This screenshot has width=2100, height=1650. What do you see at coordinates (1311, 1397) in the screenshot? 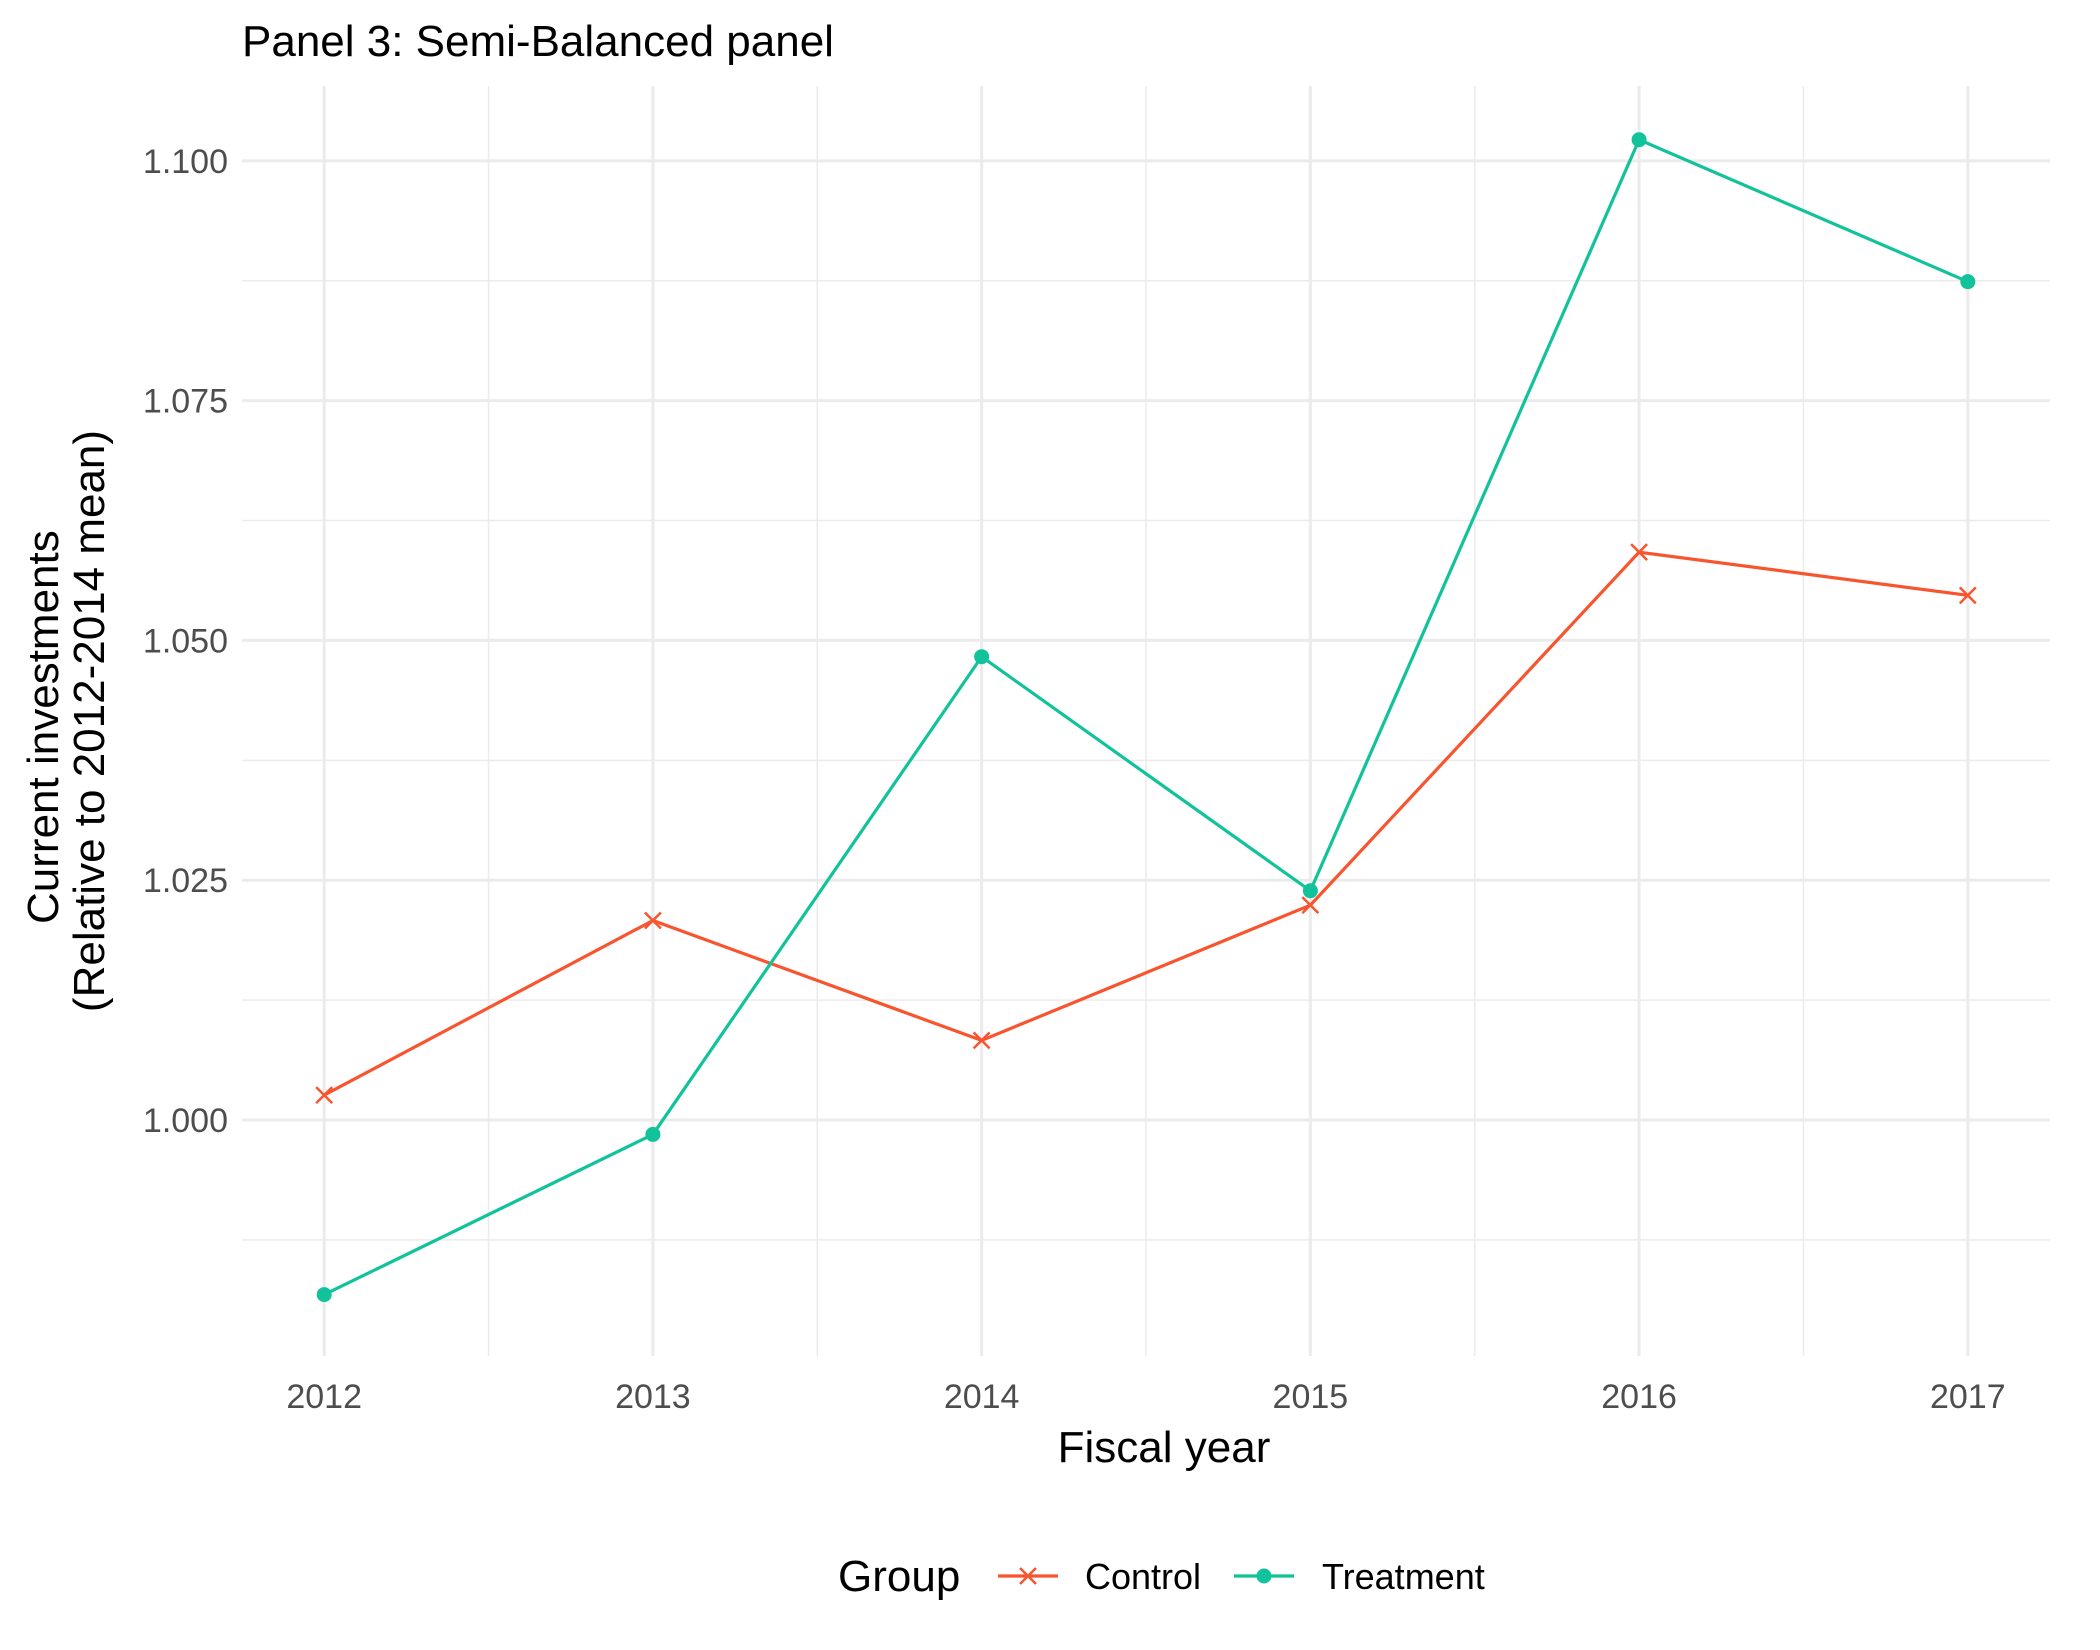
I see `x-tick-label: 2015` at bounding box center [1311, 1397].